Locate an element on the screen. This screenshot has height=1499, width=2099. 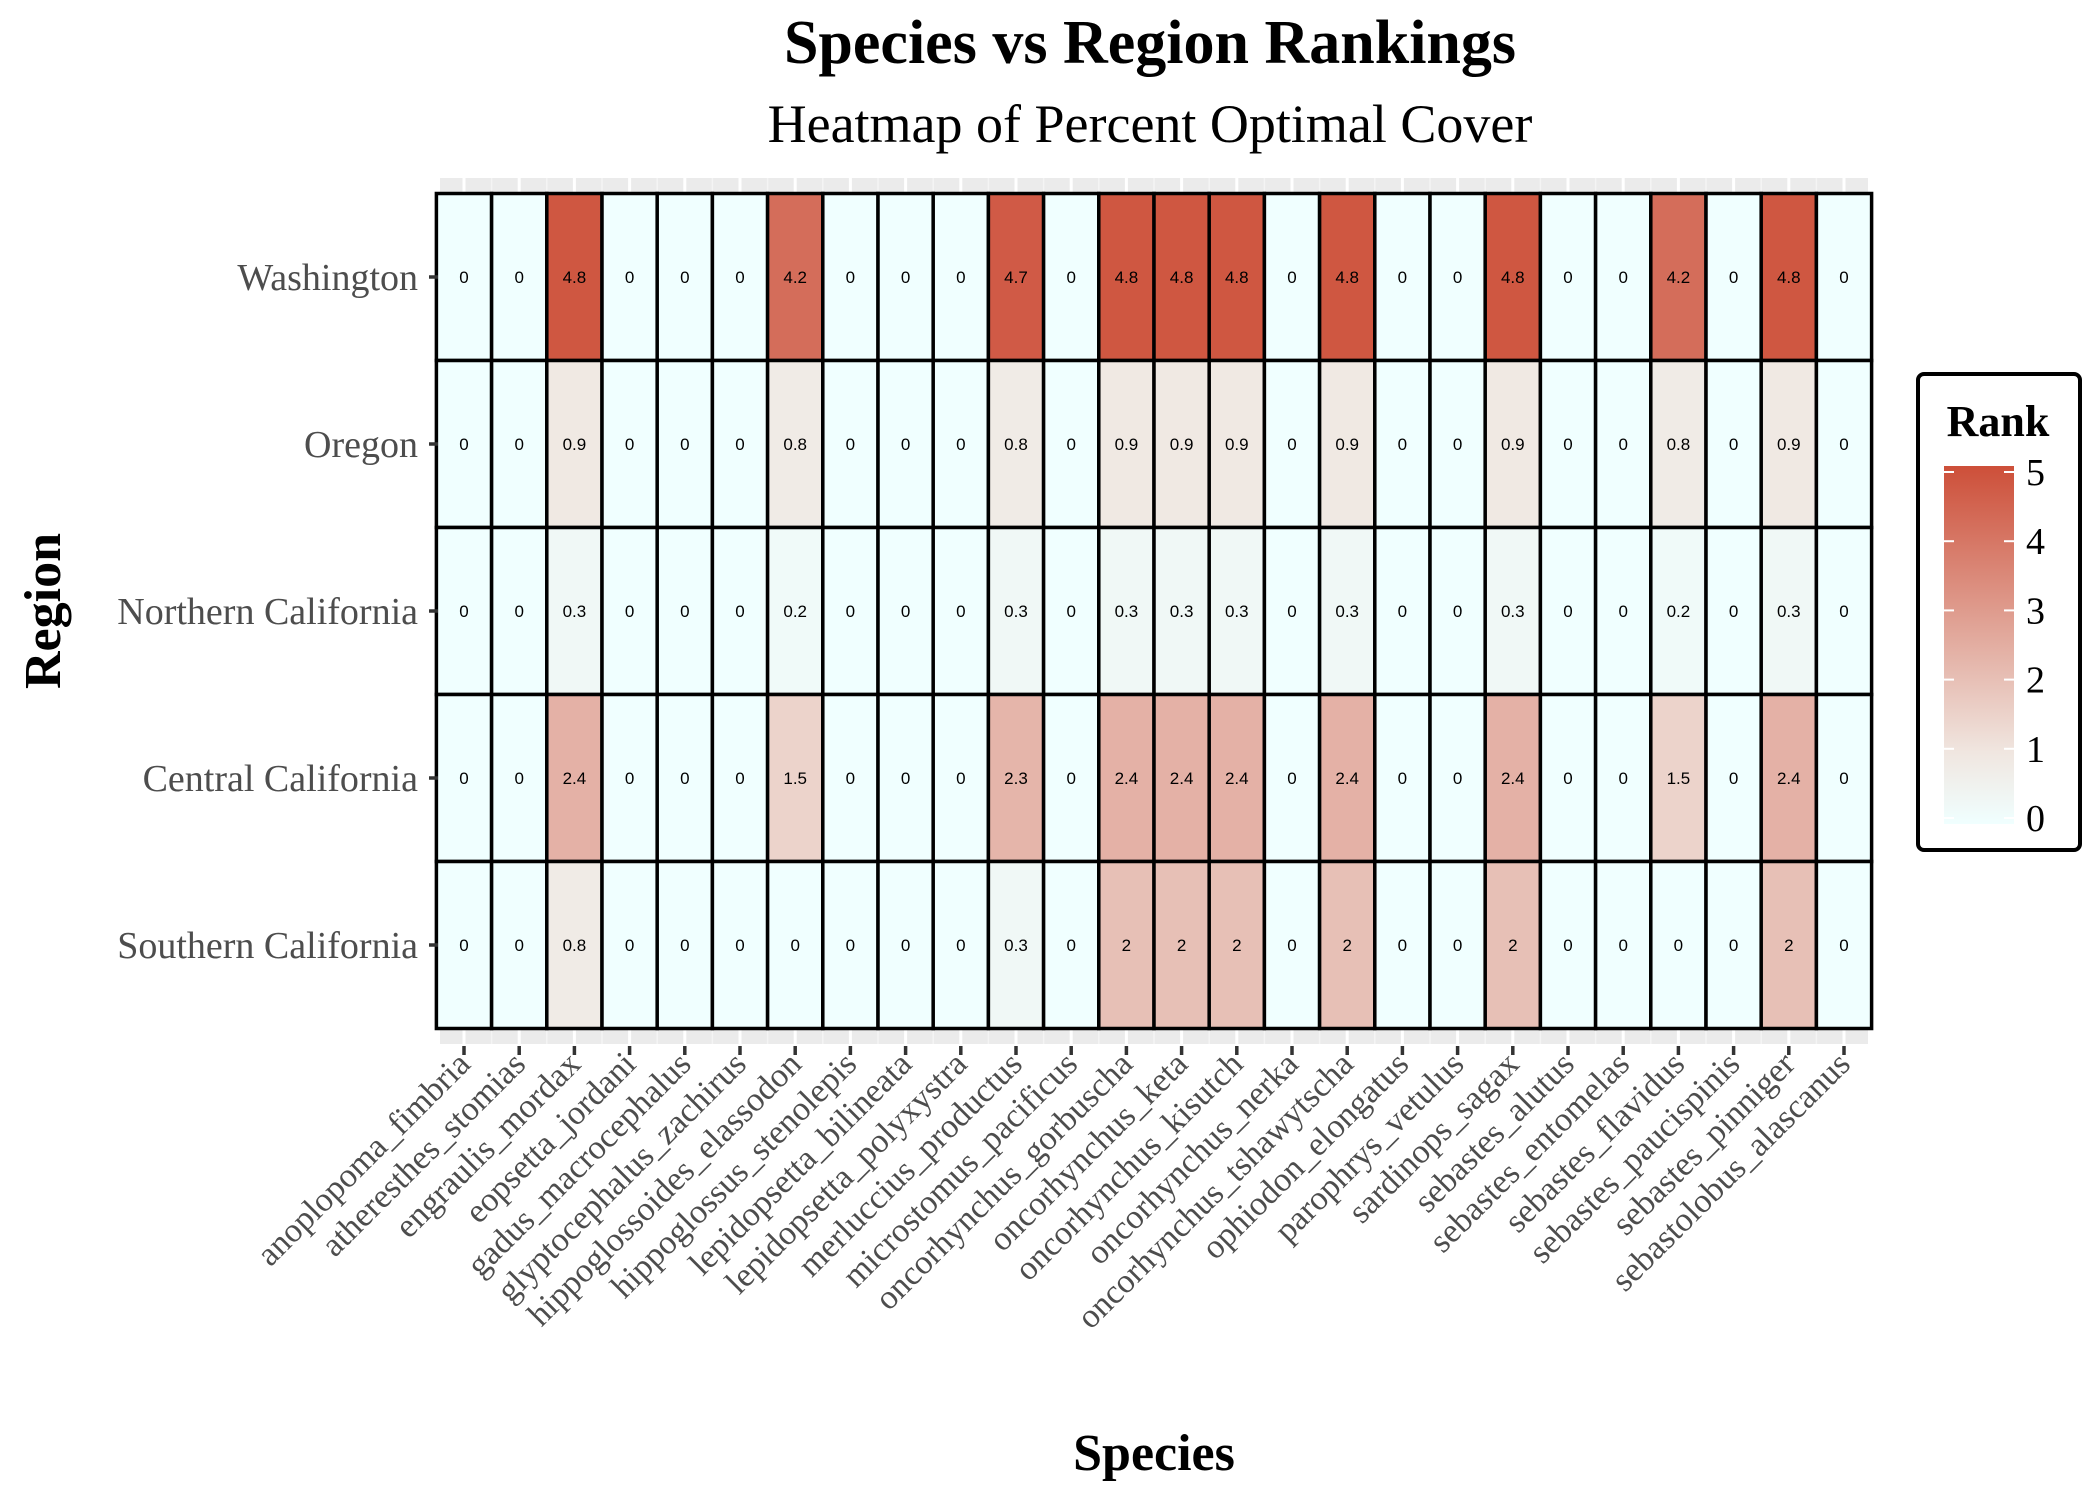
y-tick-label: Southern California is located at coordinates (267, 946).